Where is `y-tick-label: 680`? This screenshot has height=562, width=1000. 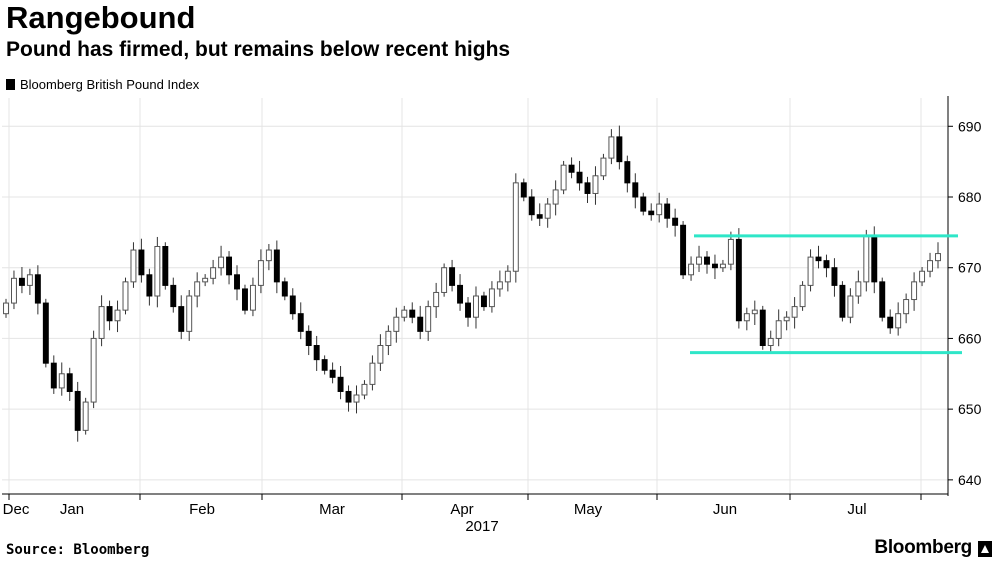 y-tick-label: 680 is located at coordinates (970, 197).